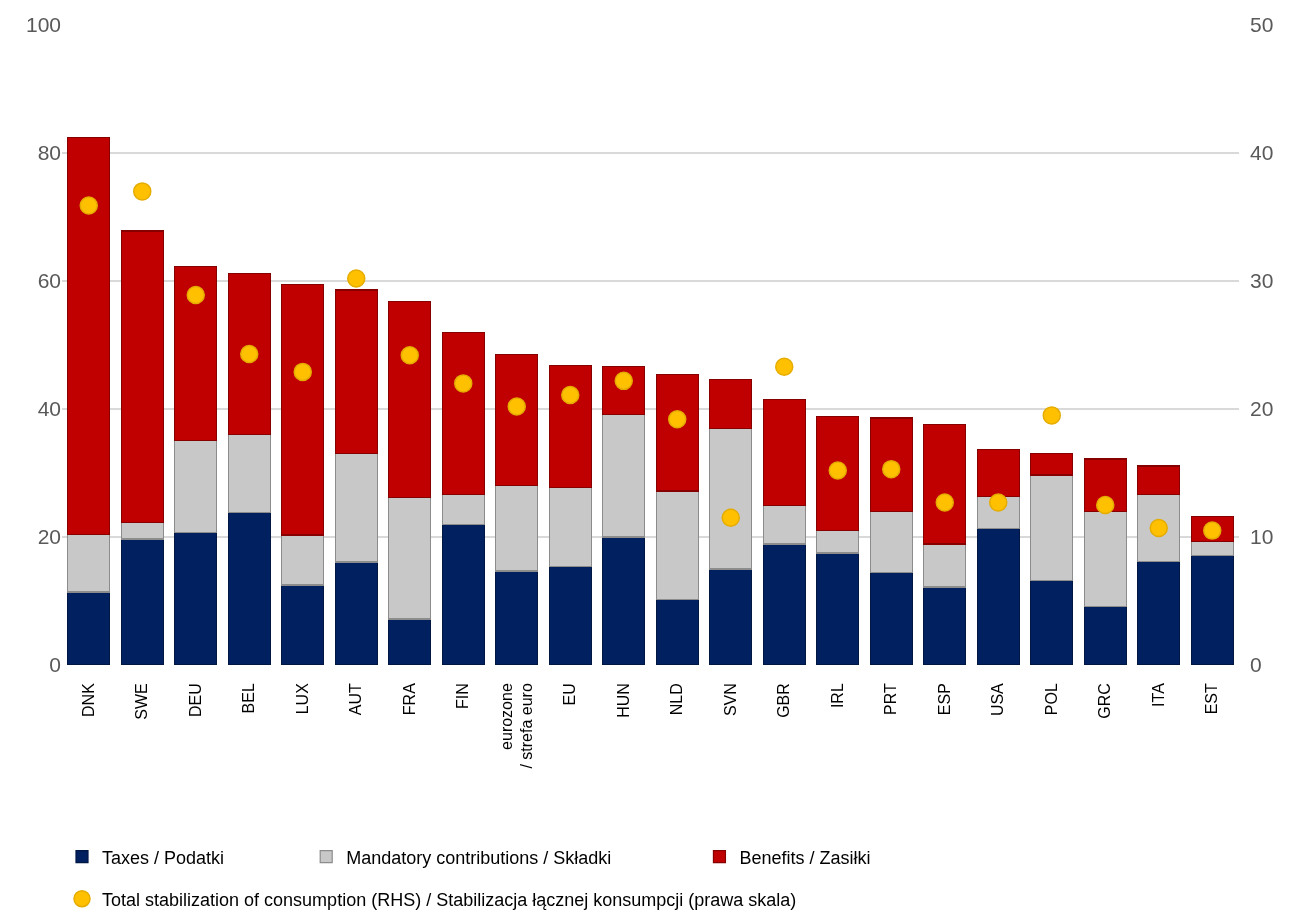 This screenshot has width=1301, height=911. What do you see at coordinates (944, 699) in the screenshot?
I see `x-tick-label: ESP` at bounding box center [944, 699].